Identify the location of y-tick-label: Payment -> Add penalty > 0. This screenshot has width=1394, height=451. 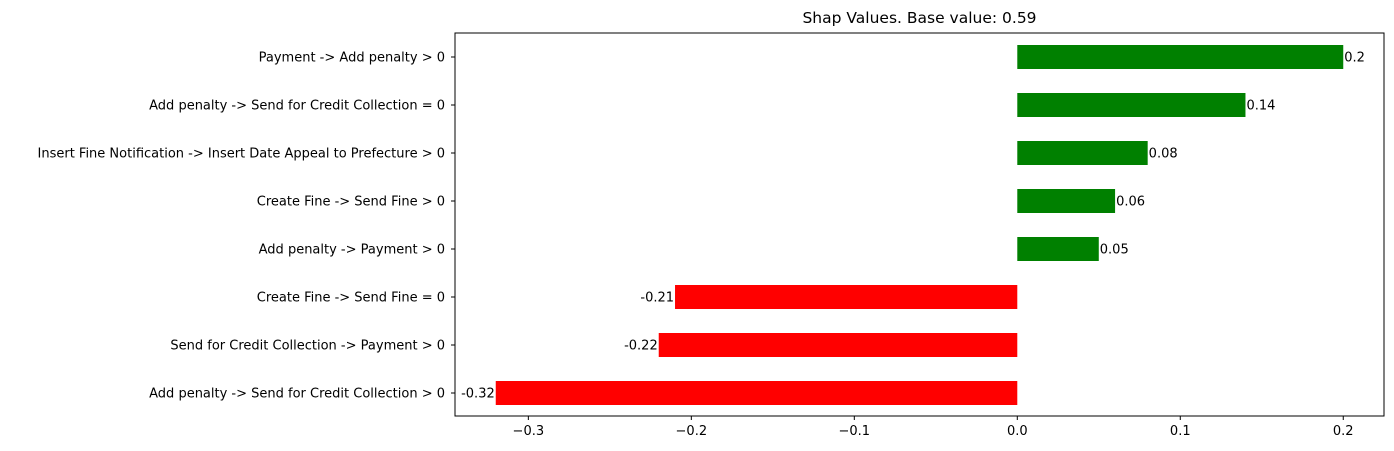
(352, 58).